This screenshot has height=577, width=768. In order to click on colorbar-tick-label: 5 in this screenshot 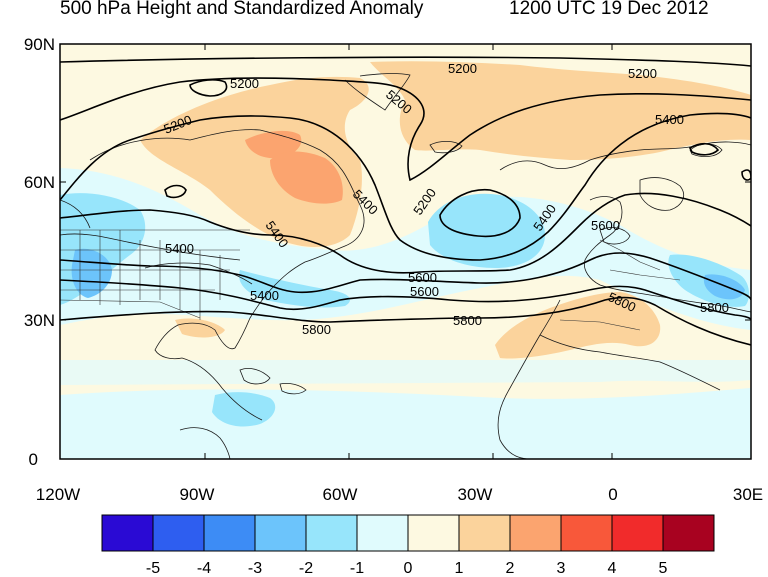, I will do `click(663, 568)`.